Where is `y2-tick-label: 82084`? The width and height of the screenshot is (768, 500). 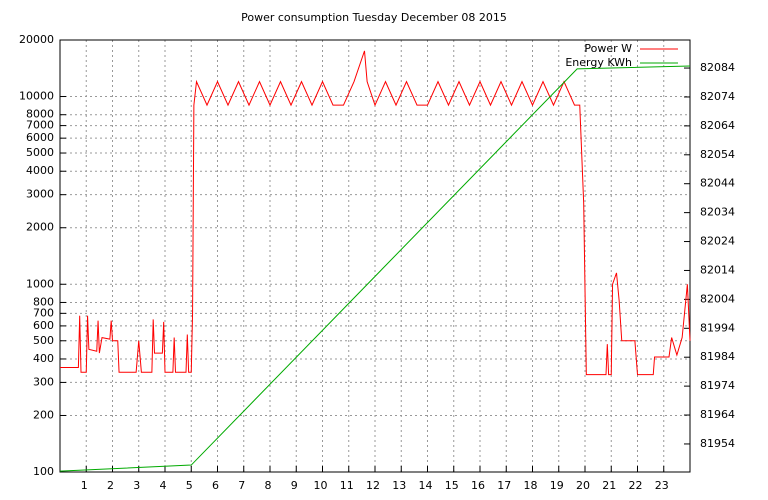
y2-tick-label: 82084 is located at coordinates (717, 67).